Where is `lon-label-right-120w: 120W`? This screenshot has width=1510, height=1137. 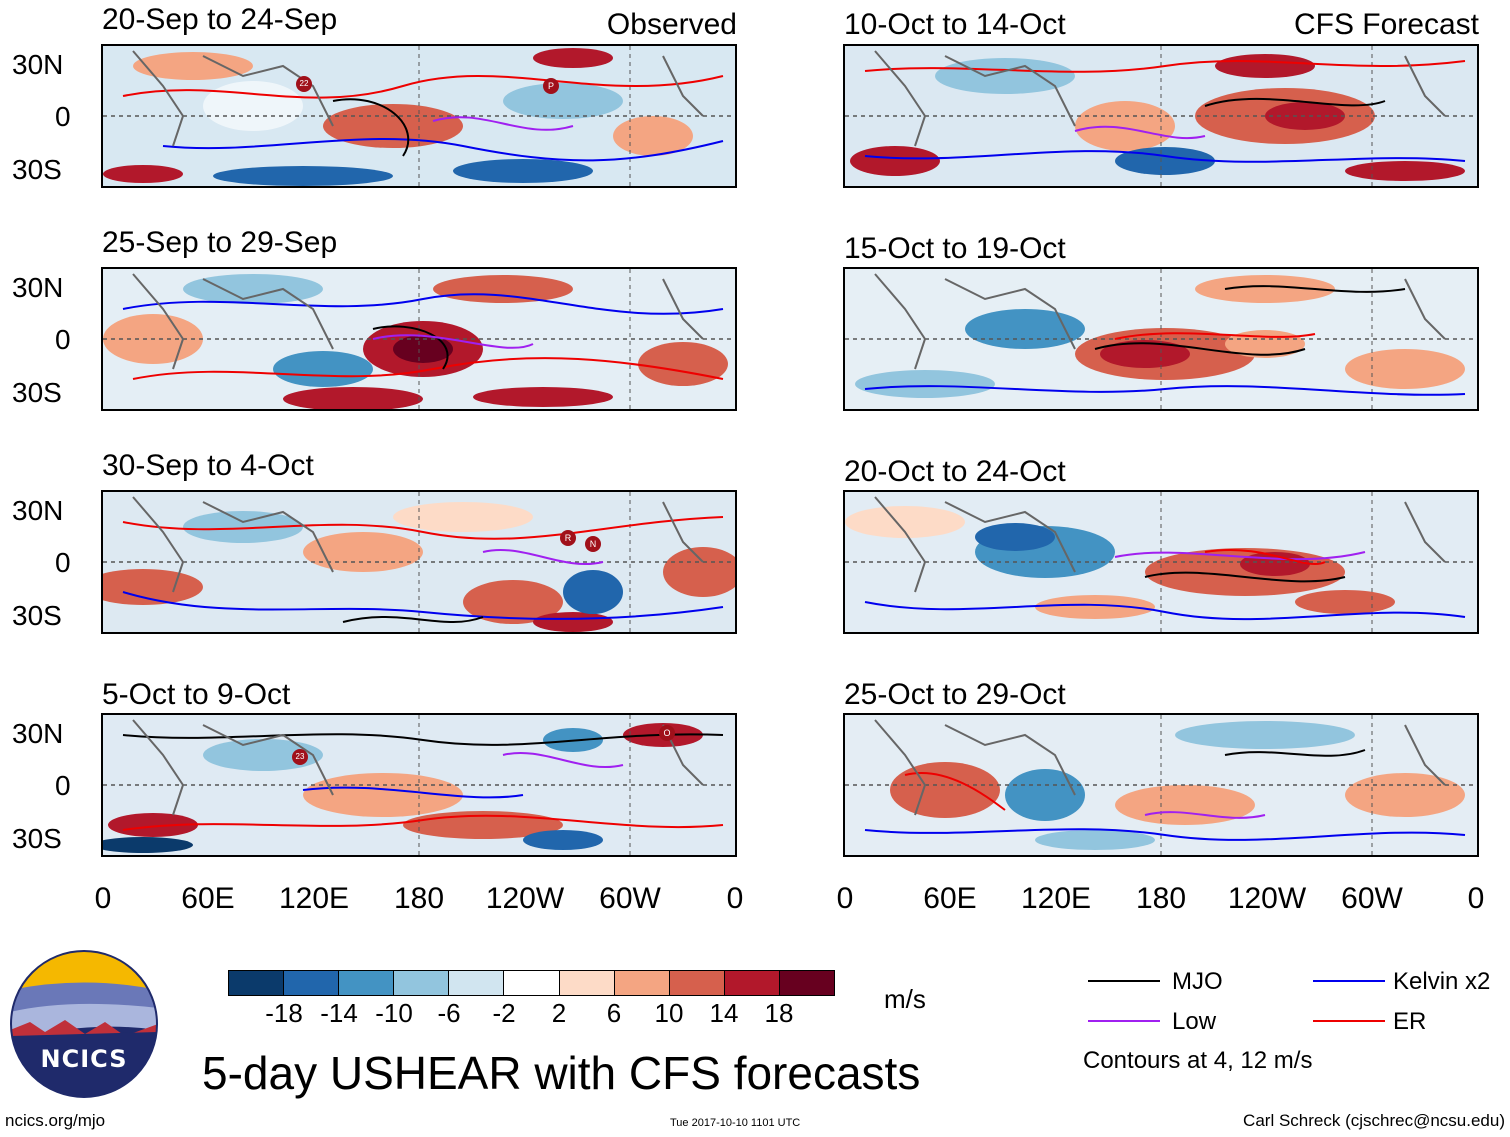 lon-label-right-120w: 120W is located at coordinates (1267, 898).